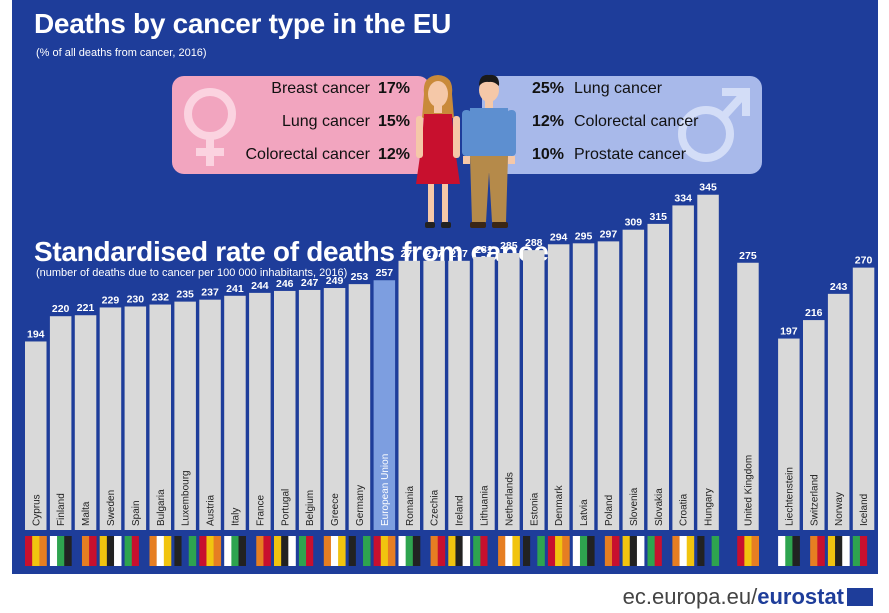 This screenshot has width=889, height=613. Describe the element at coordinates (583, 386) in the screenshot. I see `bar-latvia` at that location.